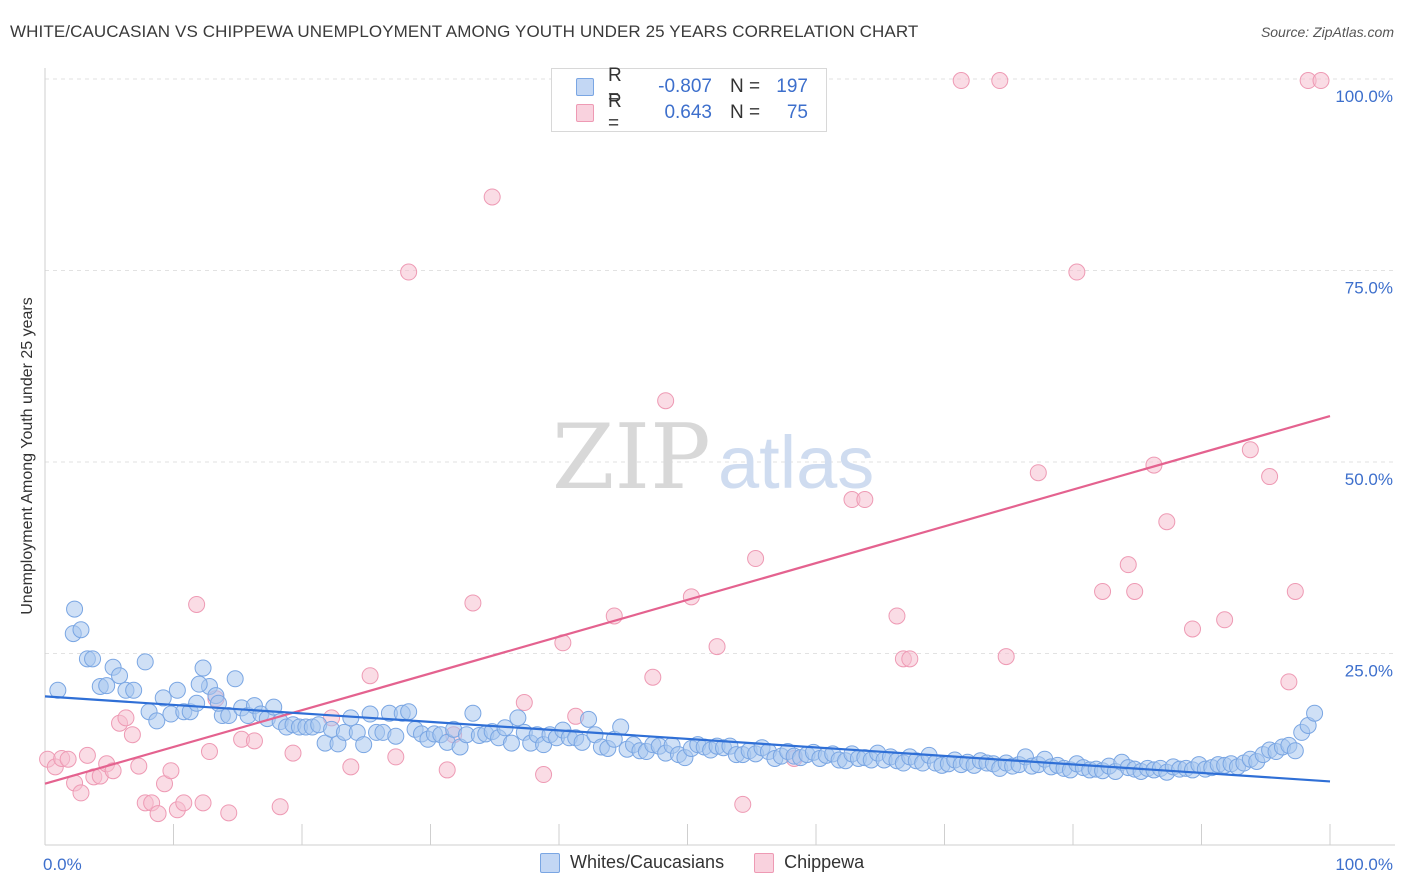 The image size is (1406, 892). I want to click on x-tick-label: 0.0%, so click(62, 864).